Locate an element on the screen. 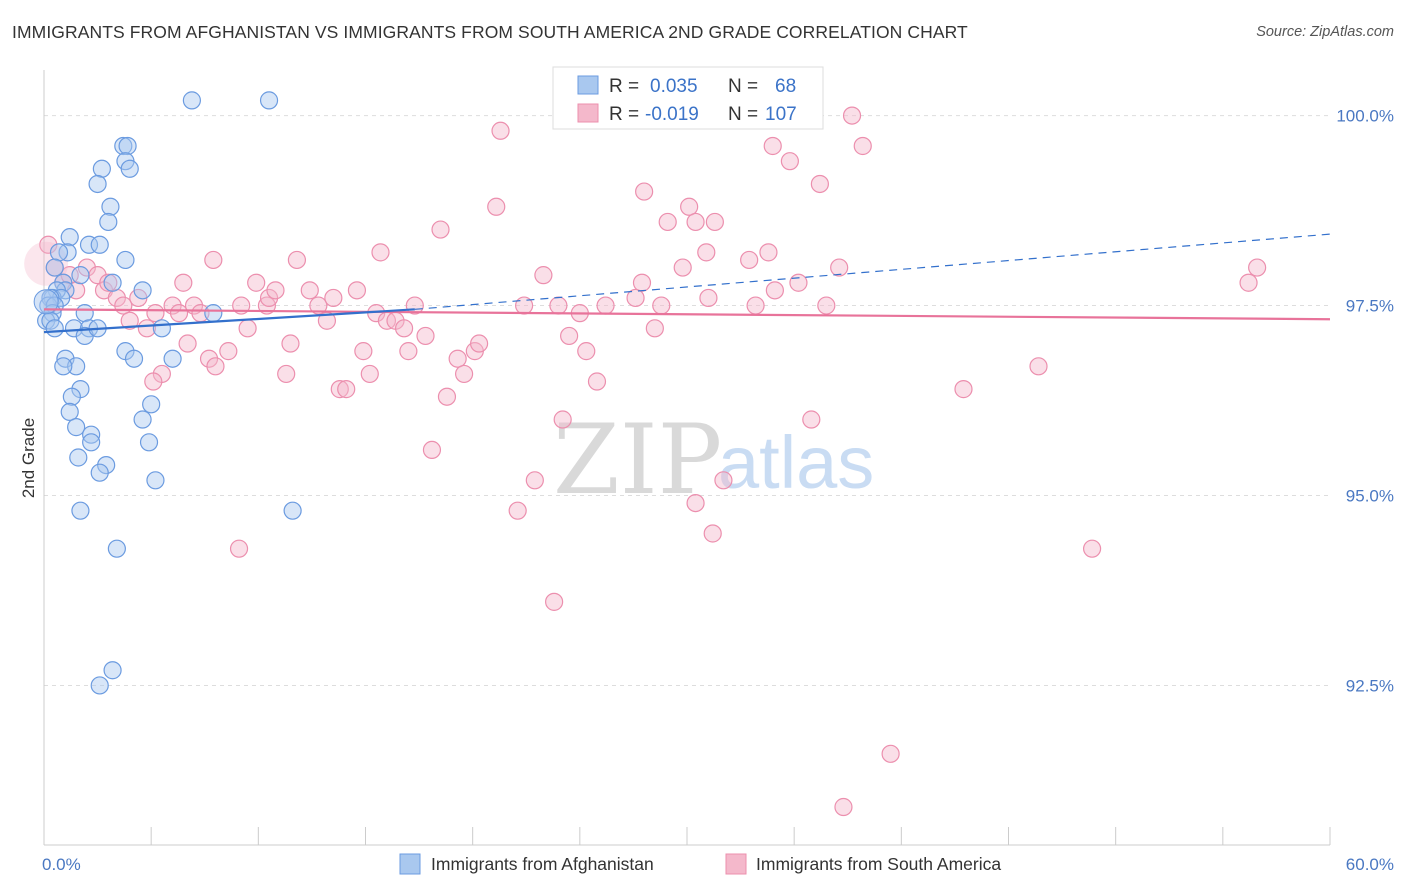 The width and height of the screenshot is (1406, 892). trend-line-afghanistan-extension is located at coordinates (872, 271).